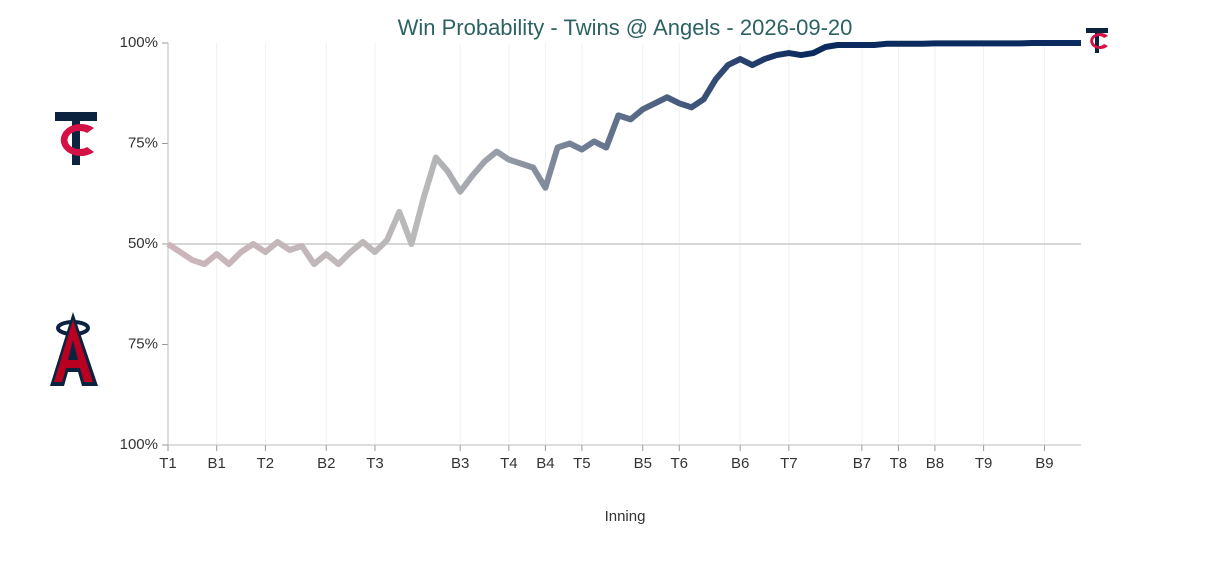 The width and height of the screenshot is (1218, 569). What do you see at coordinates (1097, 40) in the screenshot?
I see `twins-logo-small` at bounding box center [1097, 40].